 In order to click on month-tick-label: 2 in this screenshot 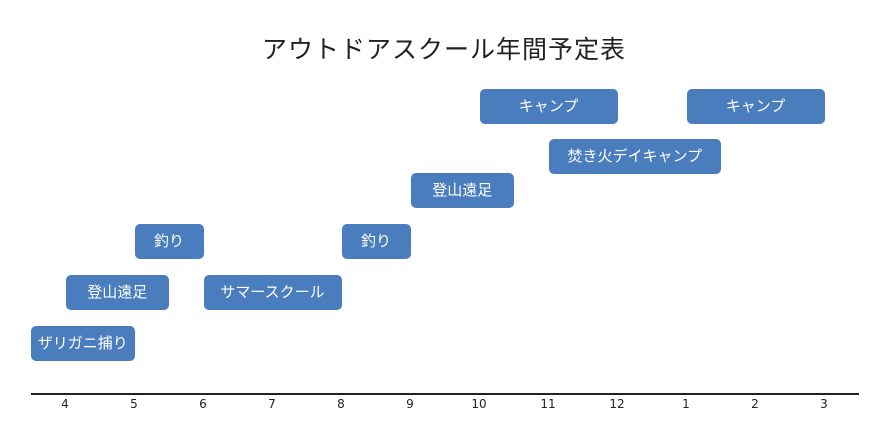, I will do `click(755, 404)`.